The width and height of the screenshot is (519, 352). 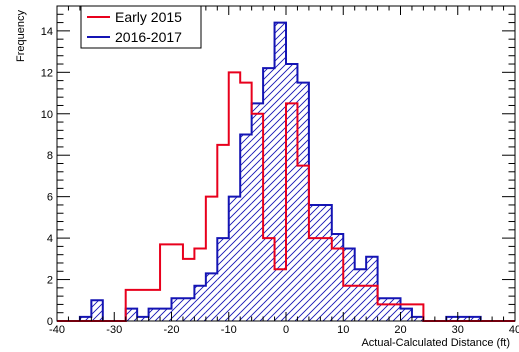 I want to click on y-tick-label: 8, so click(x=50, y=156).